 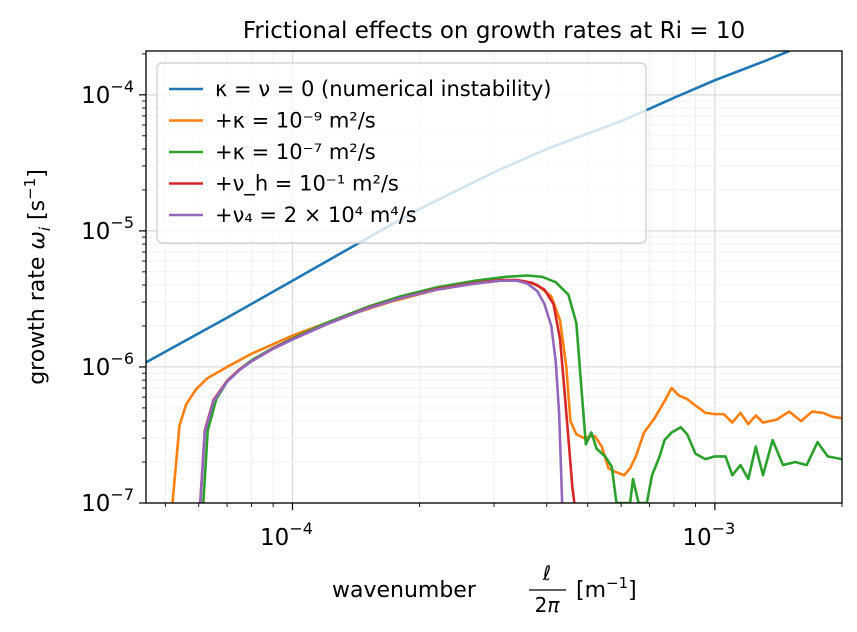 I want to click on legend-label-2: +κ = 10⁻⁷ m²/s, so click(x=295, y=152).